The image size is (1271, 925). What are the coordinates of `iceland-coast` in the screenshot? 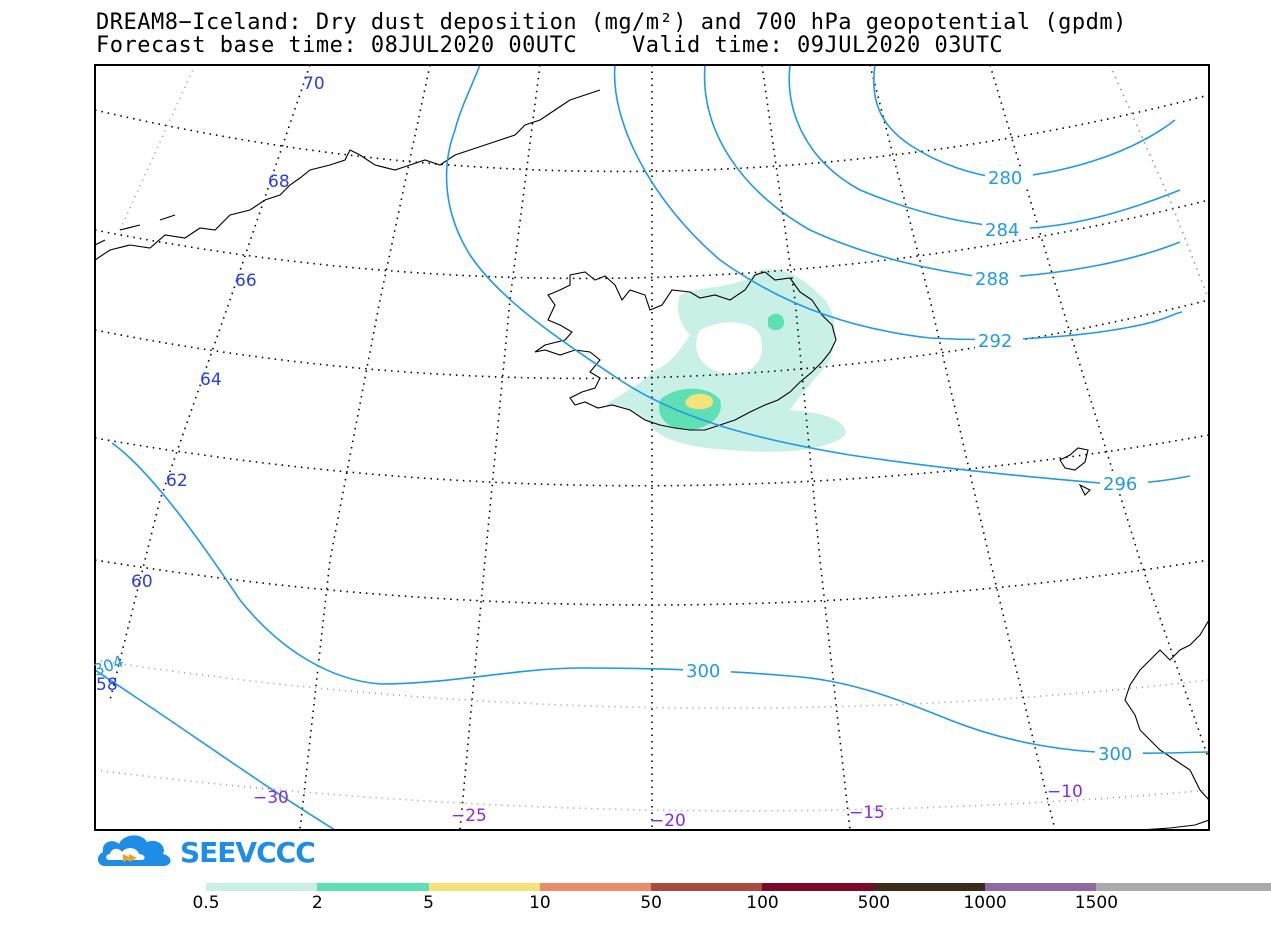 It's located at (685, 351).